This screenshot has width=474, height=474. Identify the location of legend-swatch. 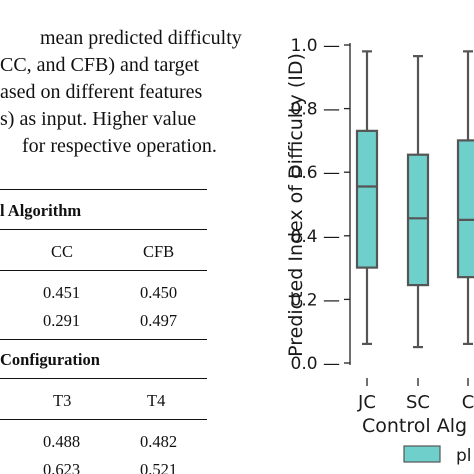
(422, 454).